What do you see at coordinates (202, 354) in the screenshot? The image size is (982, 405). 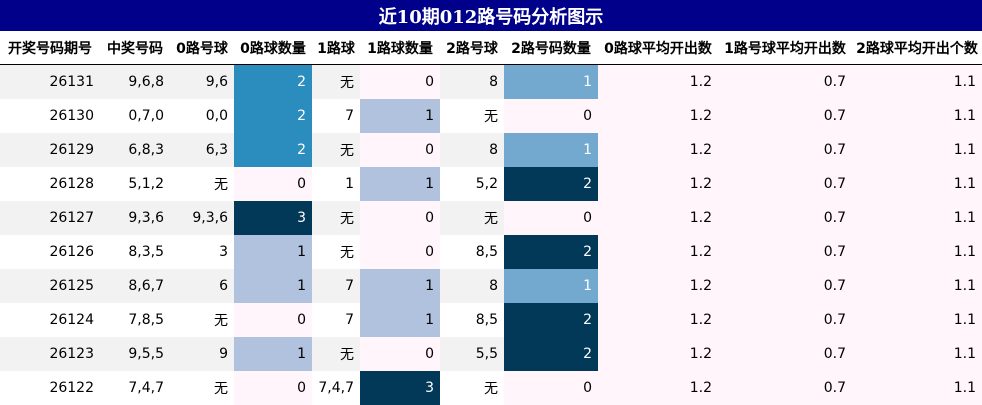 I see `cell-route0-balls: 9` at bounding box center [202, 354].